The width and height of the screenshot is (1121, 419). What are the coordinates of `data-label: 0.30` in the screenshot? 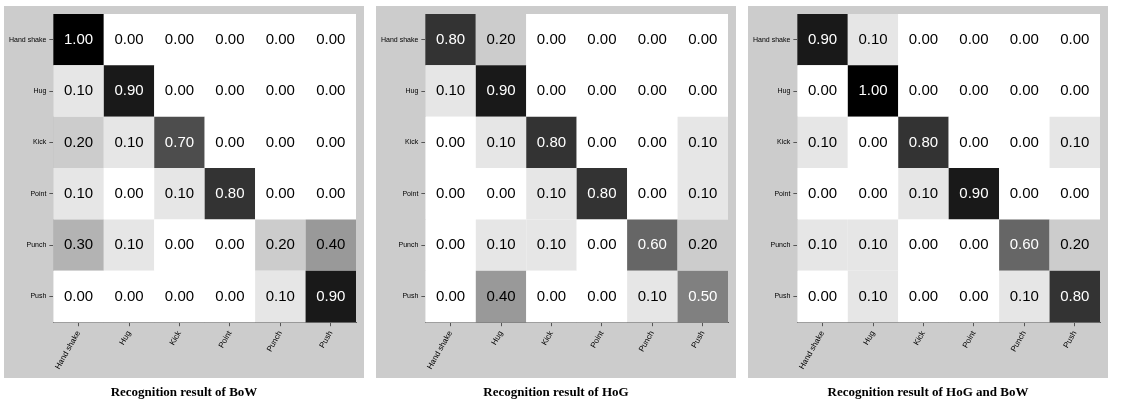 It's located at (78, 244).